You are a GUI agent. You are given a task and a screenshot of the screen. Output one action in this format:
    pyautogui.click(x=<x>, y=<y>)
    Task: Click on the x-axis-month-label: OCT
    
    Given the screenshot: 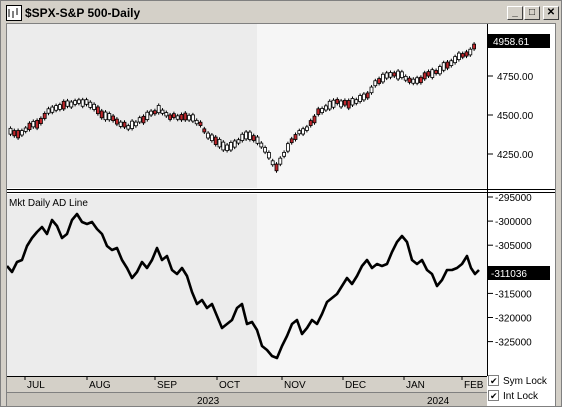 What is the action you would take?
    pyautogui.click(x=229, y=385)
    